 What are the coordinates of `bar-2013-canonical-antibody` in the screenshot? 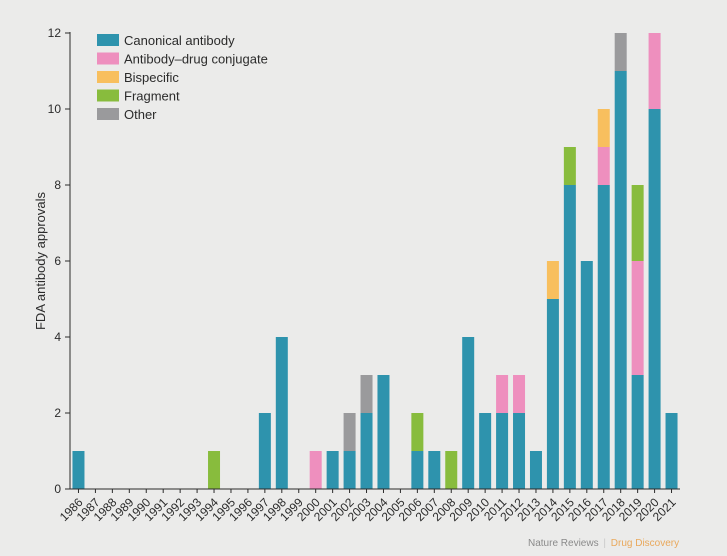 It's located at (535, 470).